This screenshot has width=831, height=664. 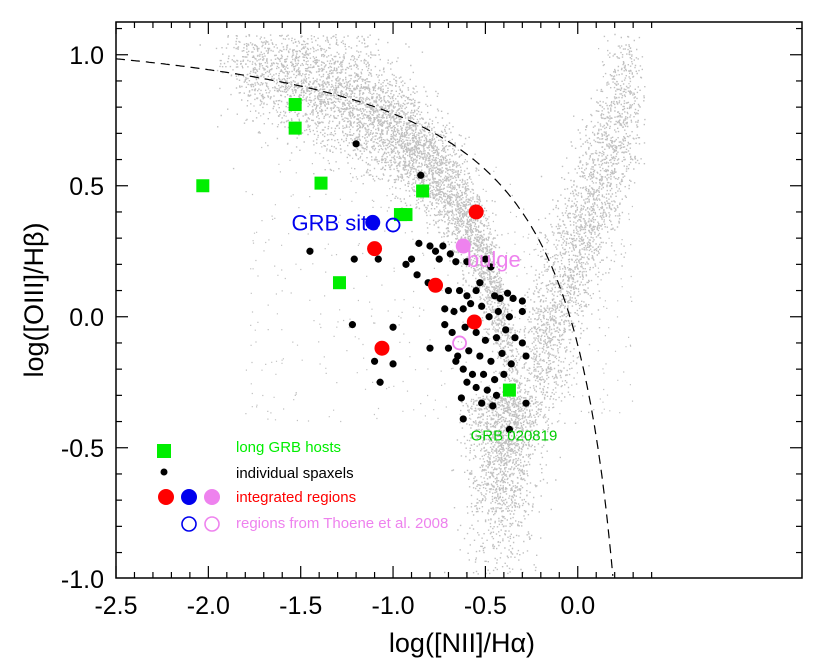 What do you see at coordinates (34, 299) in the screenshot?
I see `y-axis-label: log([OIII]/Hβ)` at bounding box center [34, 299].